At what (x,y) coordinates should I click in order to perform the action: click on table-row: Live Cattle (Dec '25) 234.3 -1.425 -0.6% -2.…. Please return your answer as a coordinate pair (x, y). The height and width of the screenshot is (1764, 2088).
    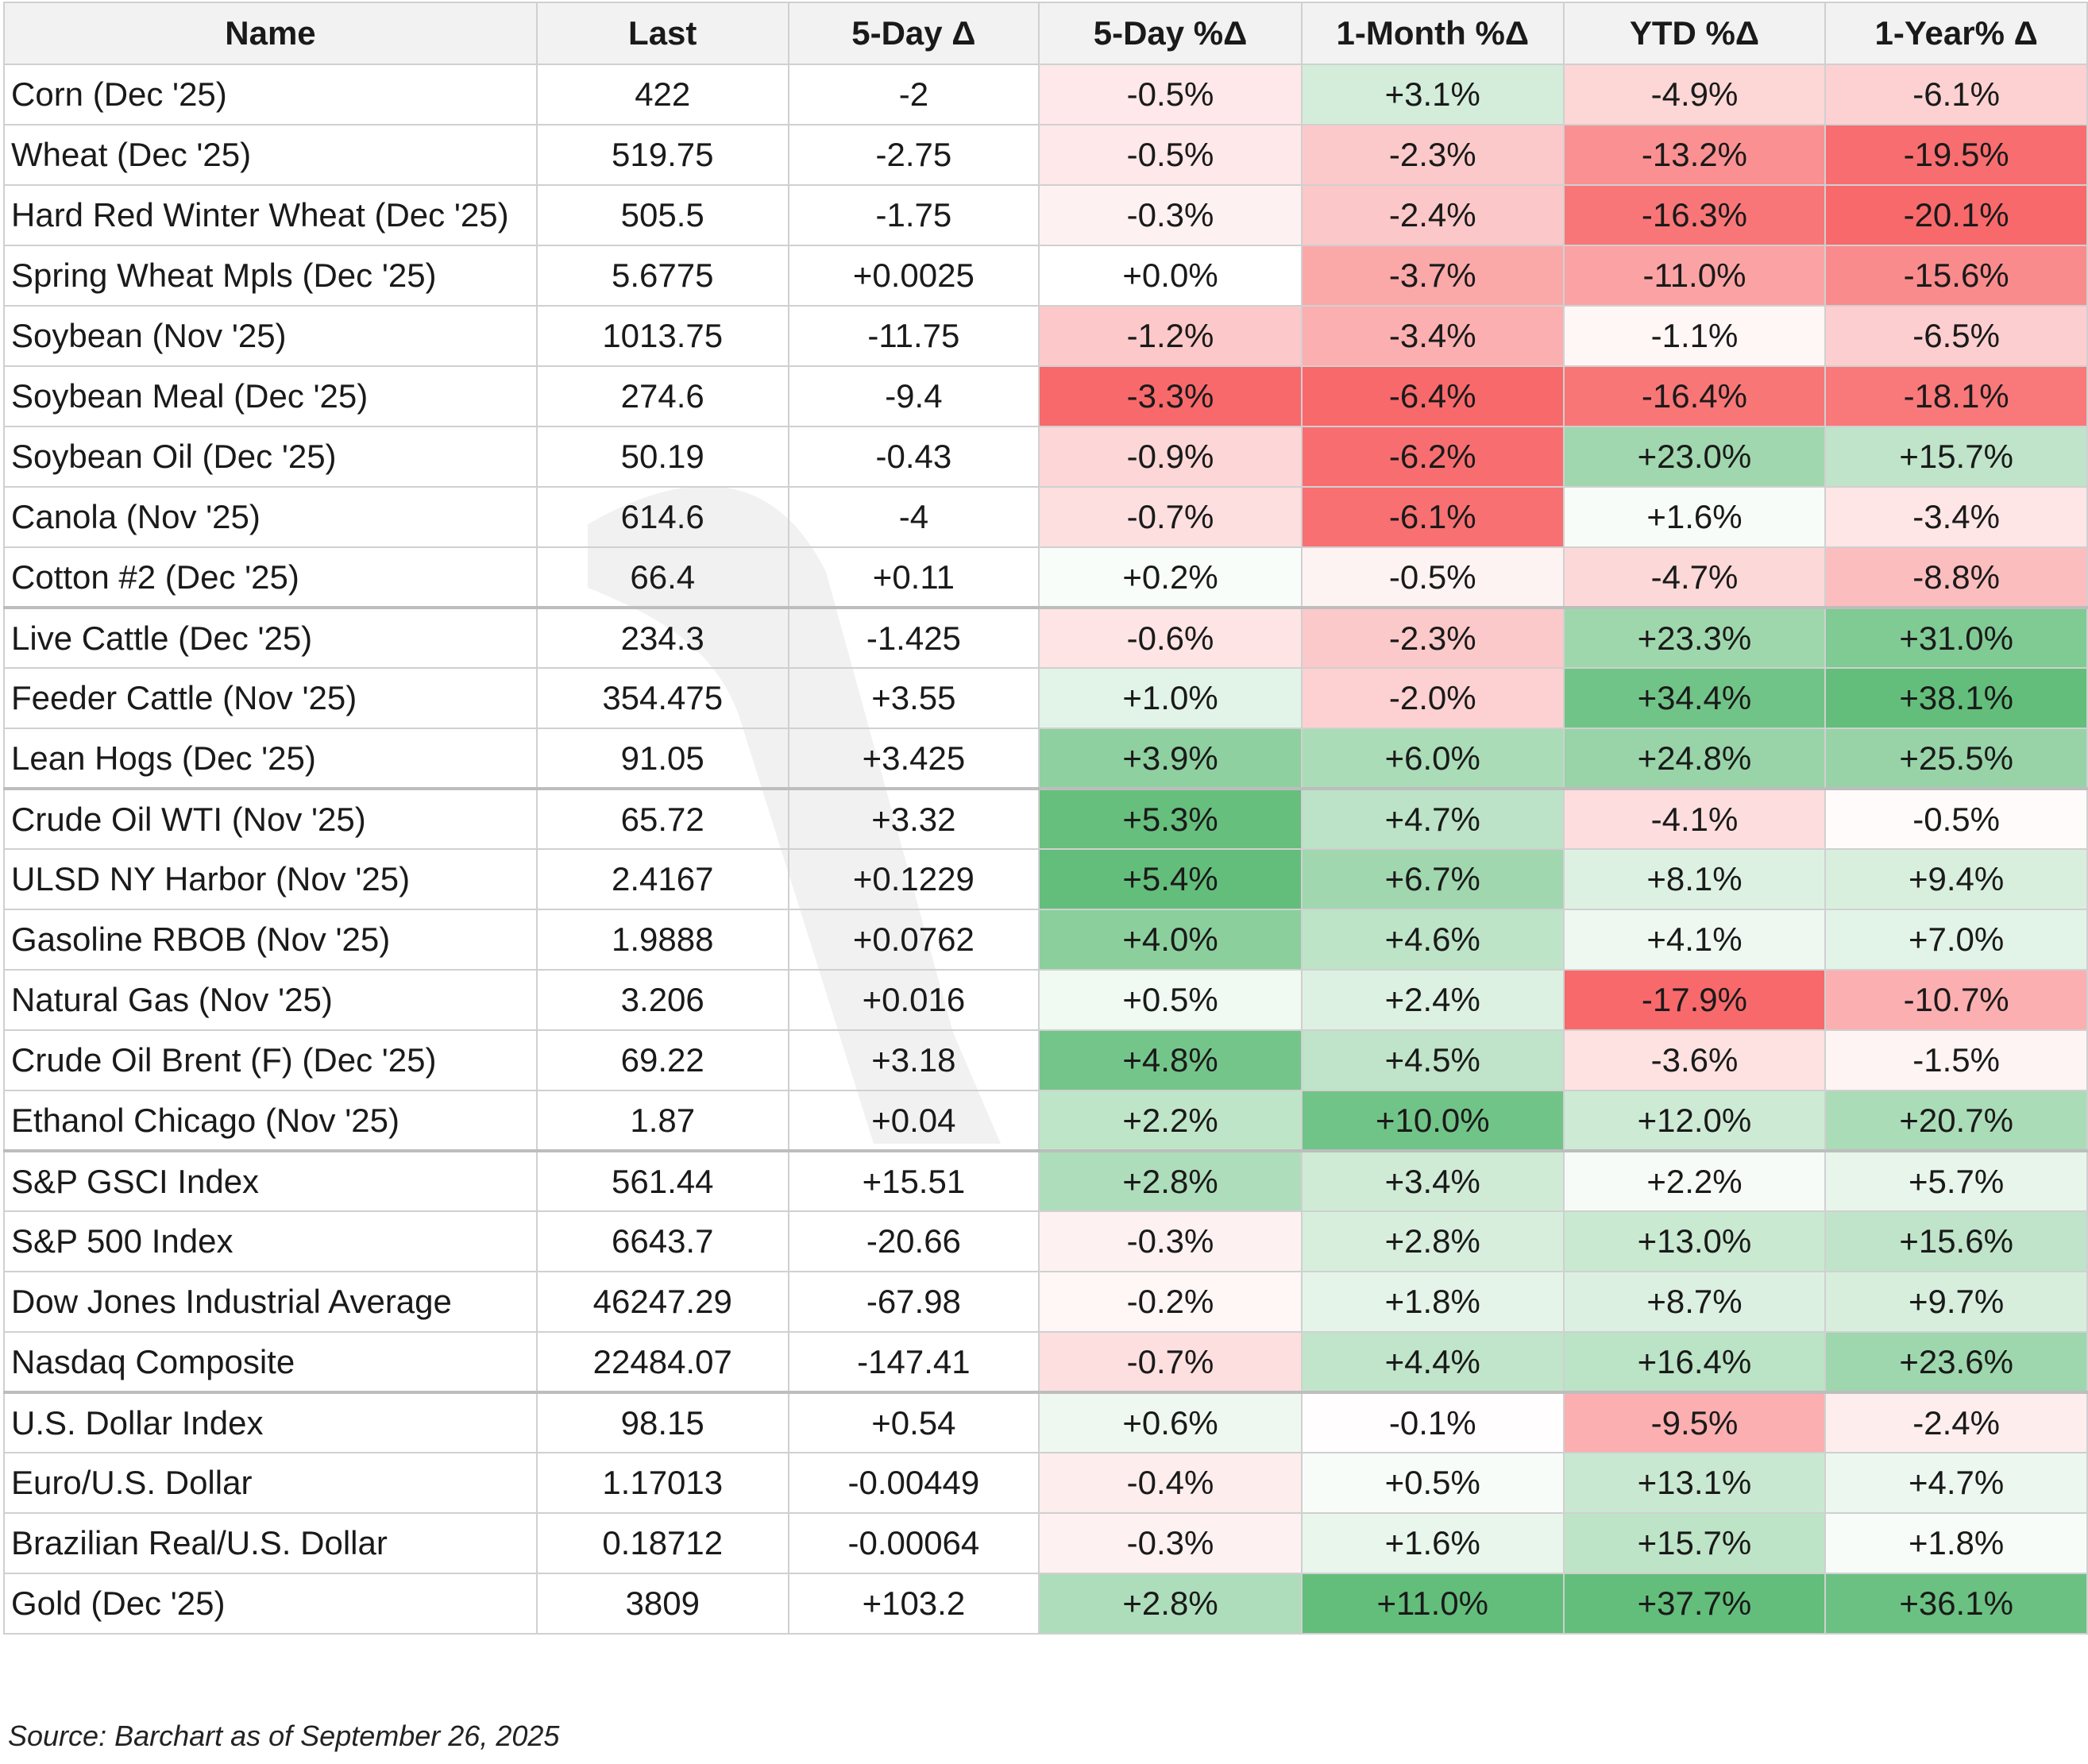
    Looking at the image, I should click on (1045, 637).